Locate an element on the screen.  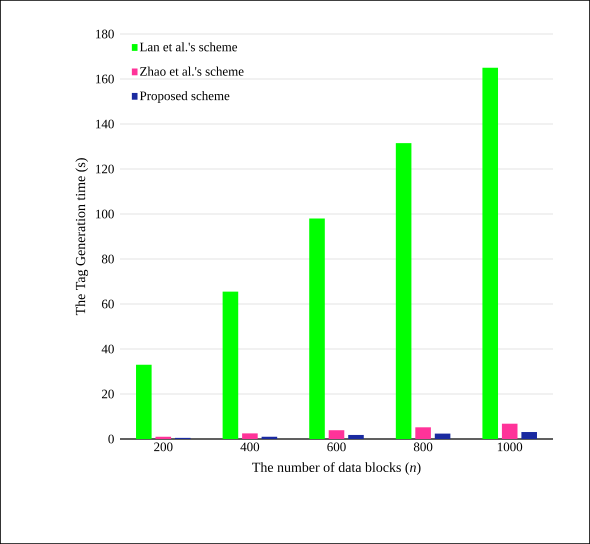
x-tick-label: 600 is located at coordinates (336, 447).